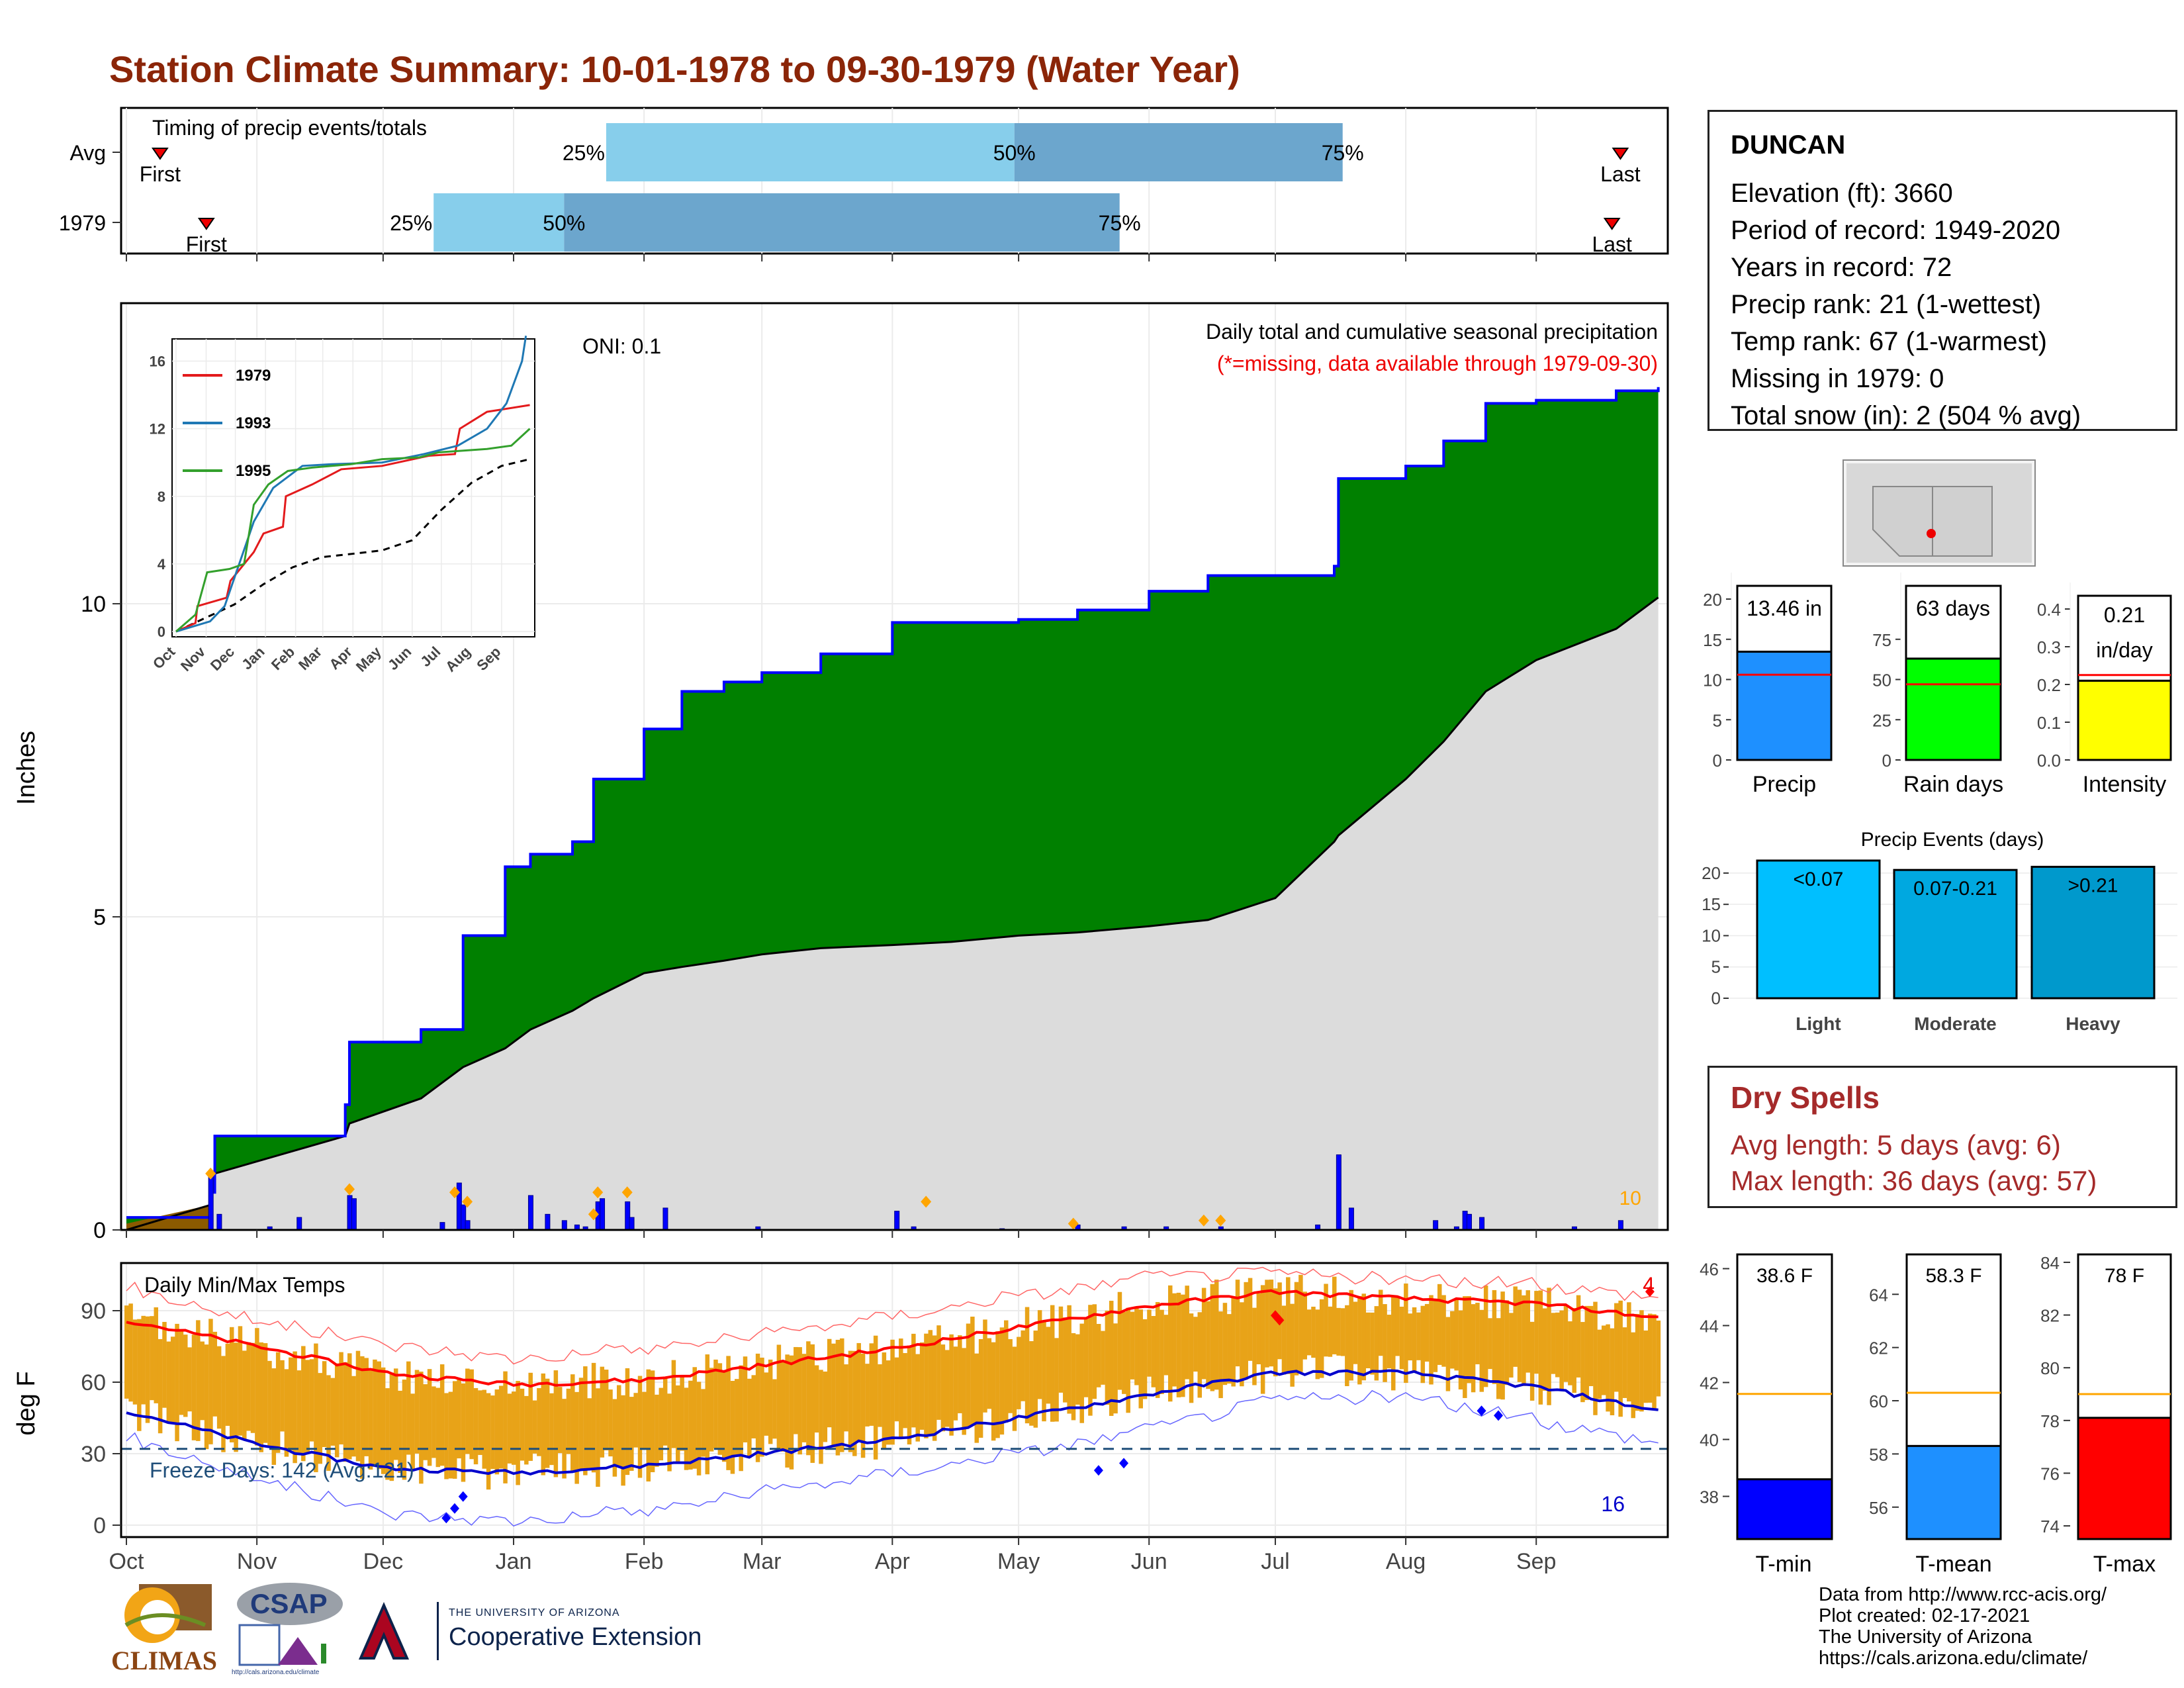 Image resolution: width=2184 pixels, height=1688 pixels. Describe the element at coordinates (1881, 640) in the screenshot. I see `rain-days-tick-label: 75` at that location.